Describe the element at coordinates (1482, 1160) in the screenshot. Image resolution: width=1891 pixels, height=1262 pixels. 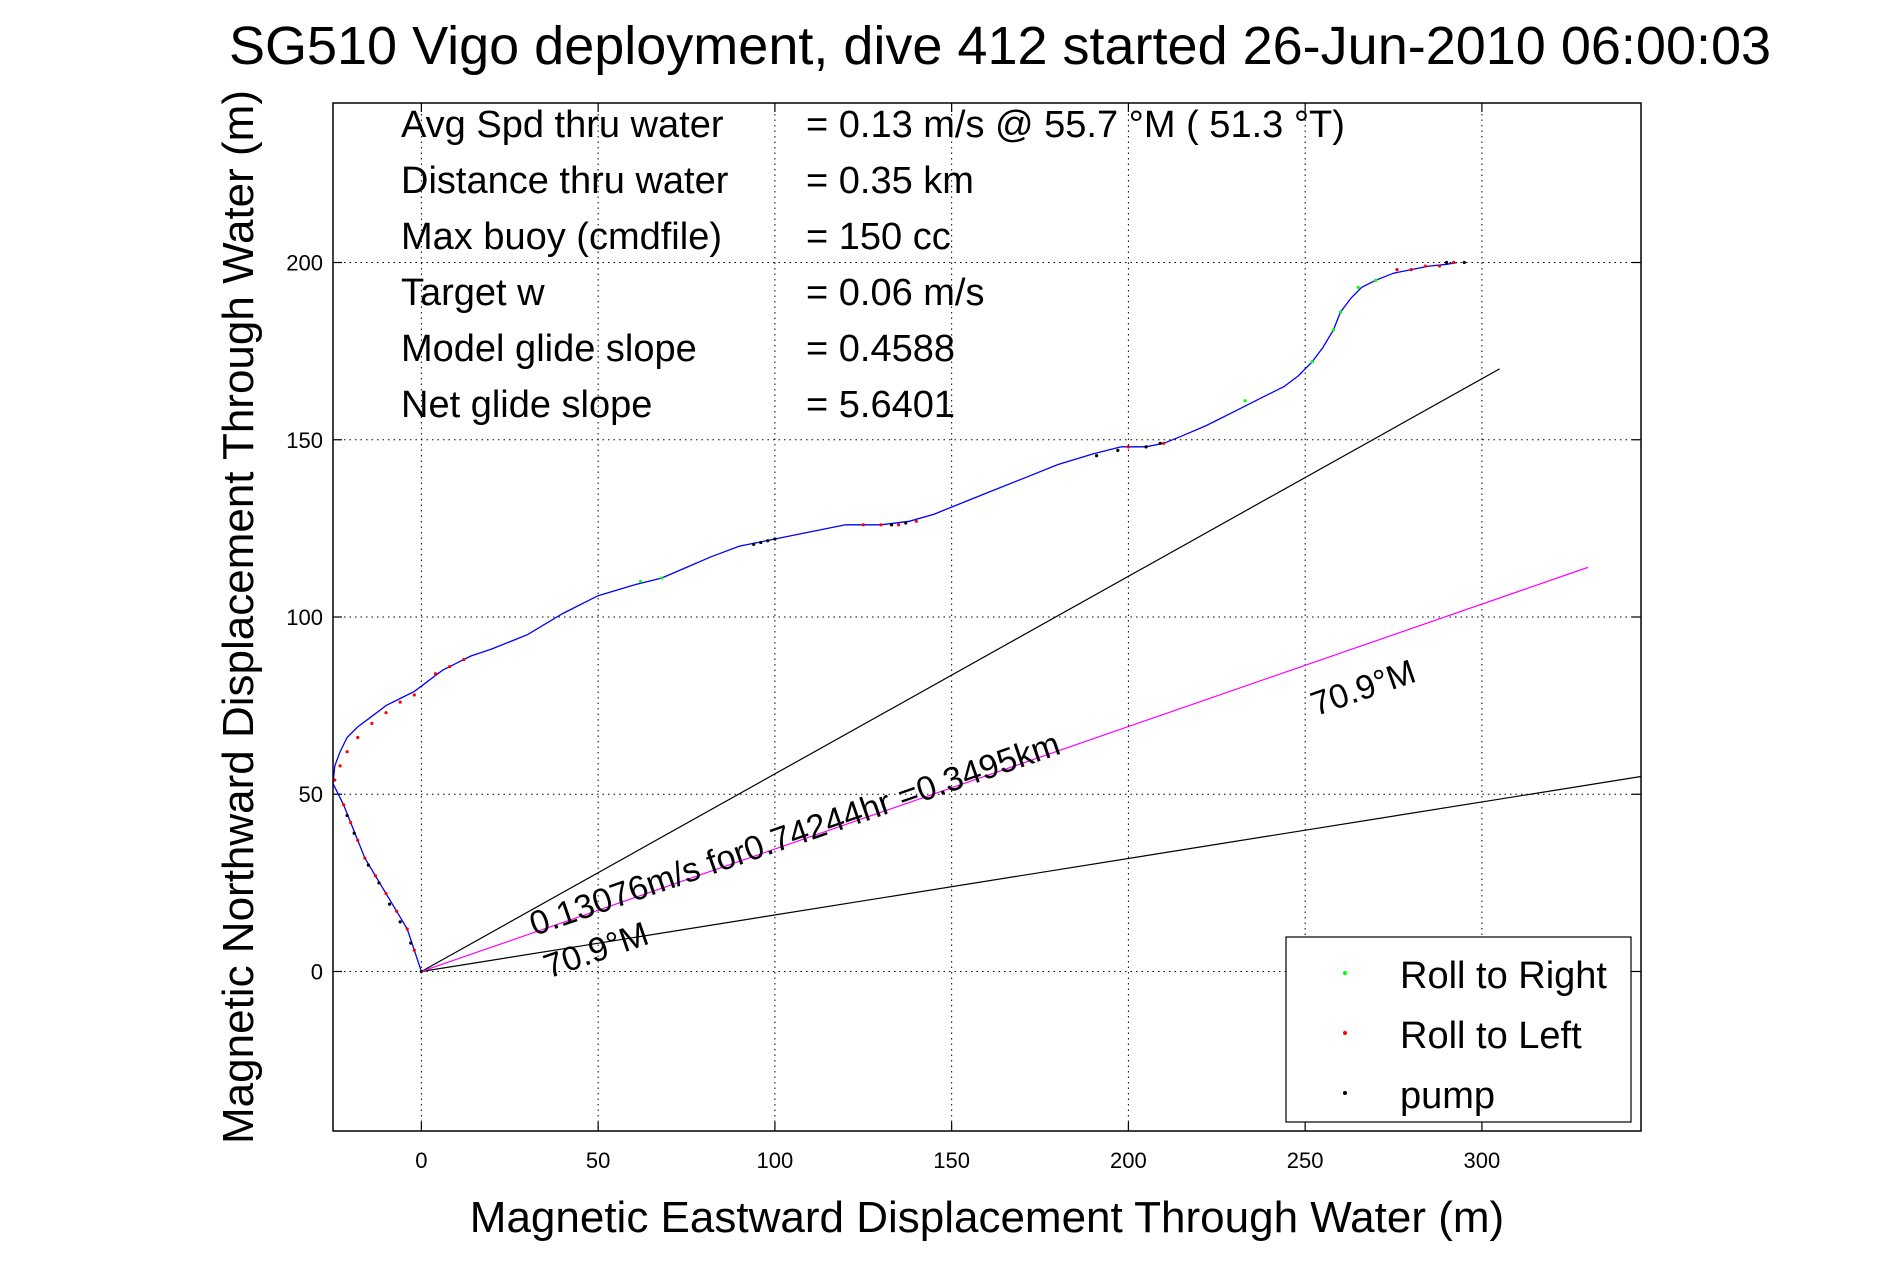
I see `x-tick-label: 300` at that location.